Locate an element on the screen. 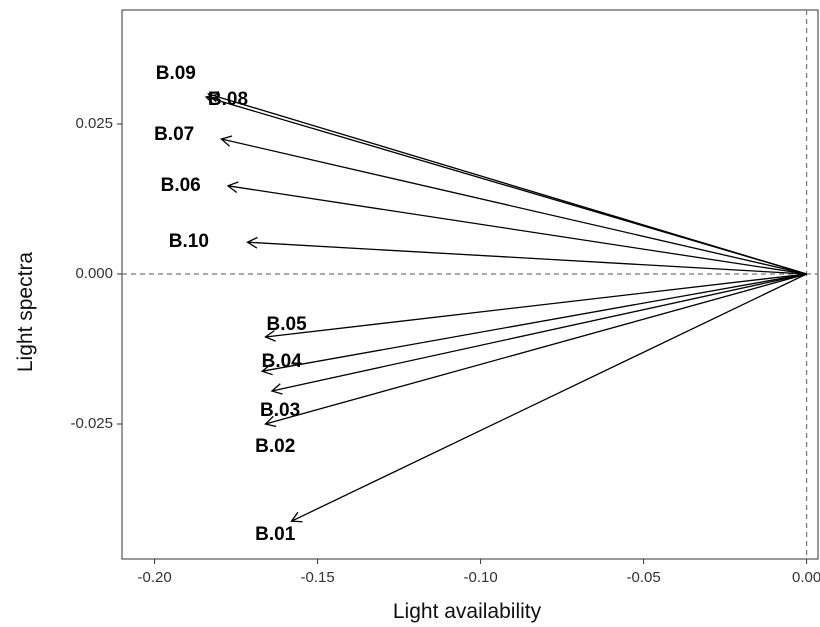  x-axis-title: Light availability is located at coordinates (467, 611).